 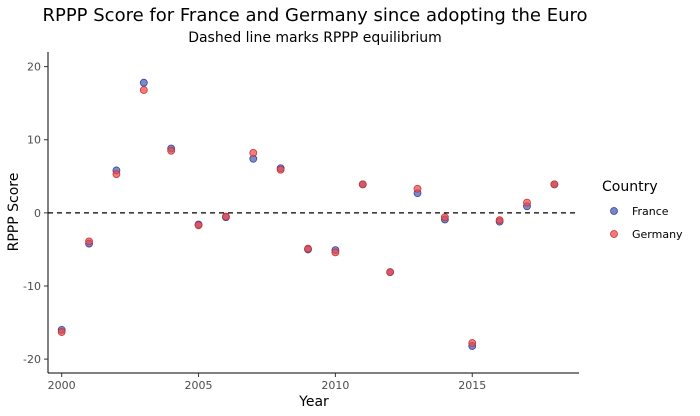 I want to click on y-tick-label: 0, so click(x=37, y=213).